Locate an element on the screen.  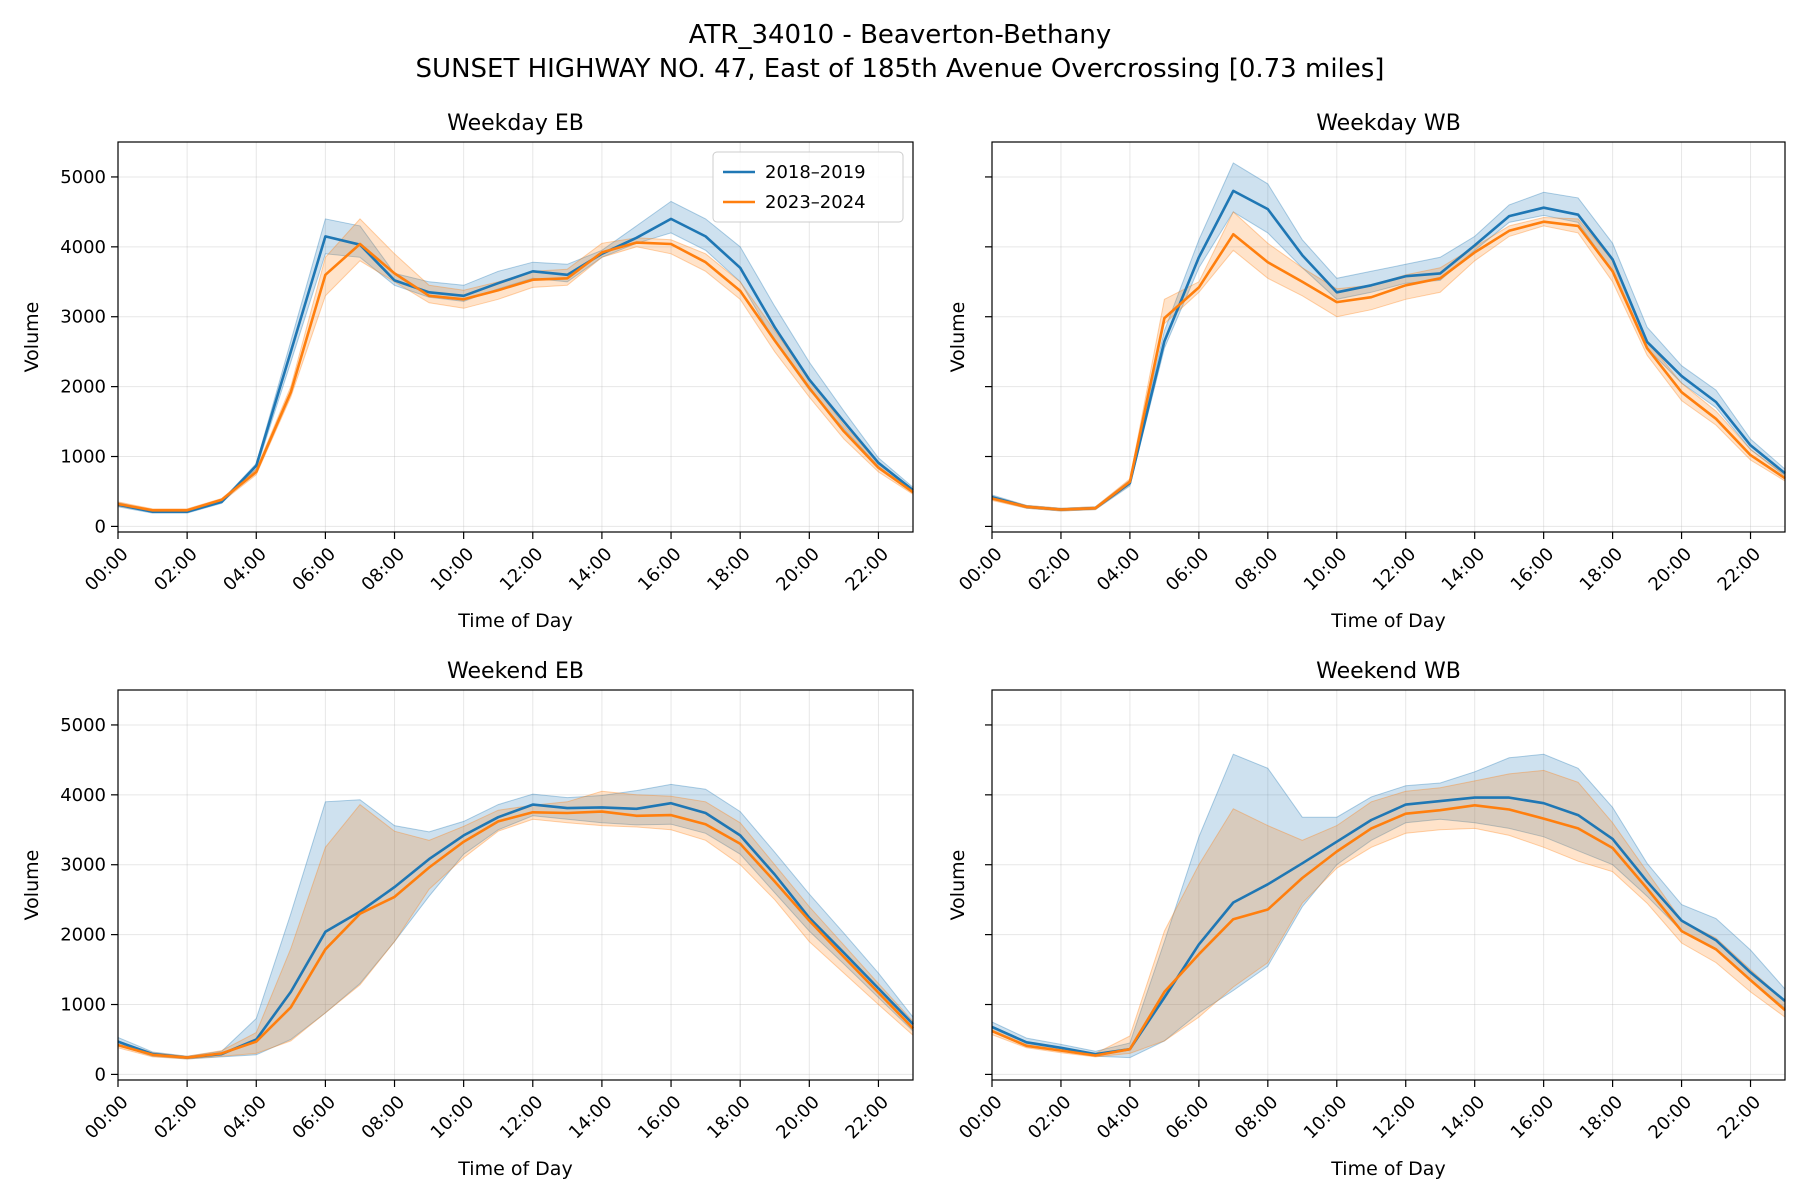
chart-title: Weekend WB is located at coordinates (1388, 671).